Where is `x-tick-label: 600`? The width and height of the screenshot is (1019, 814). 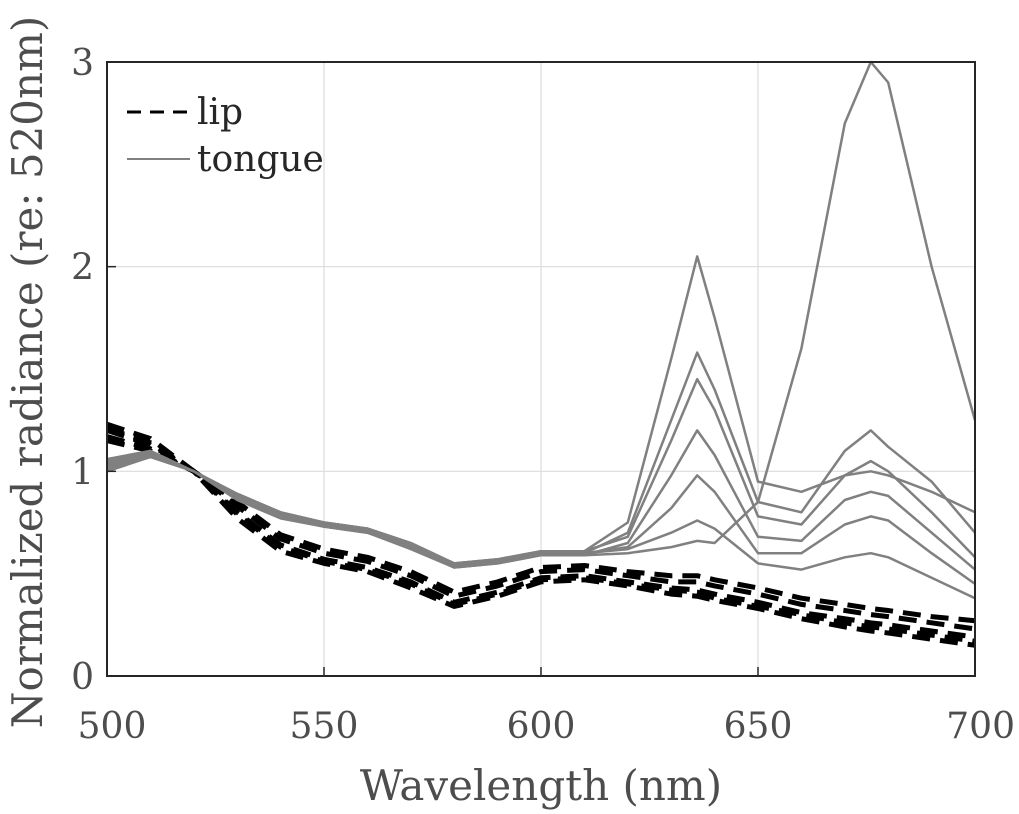
x-tick-label: 600 is located at coordinates (541, 726).